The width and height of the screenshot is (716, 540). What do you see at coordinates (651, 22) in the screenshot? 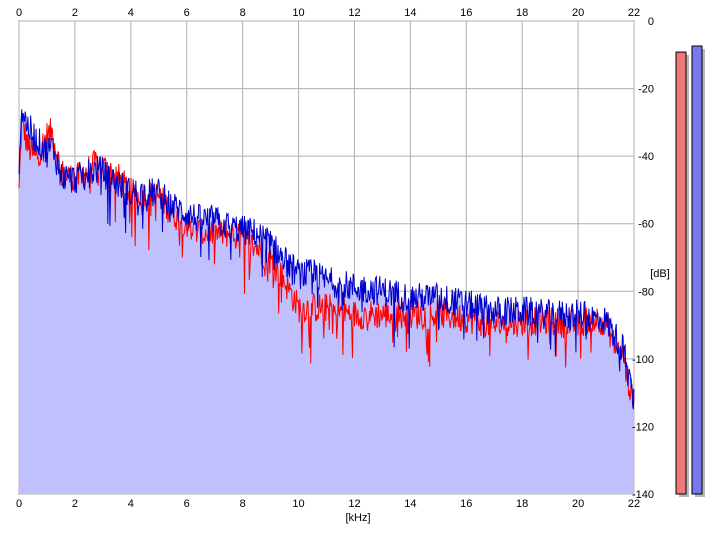
I see `y-tick-label: 0` at bounding box center [651, 22].